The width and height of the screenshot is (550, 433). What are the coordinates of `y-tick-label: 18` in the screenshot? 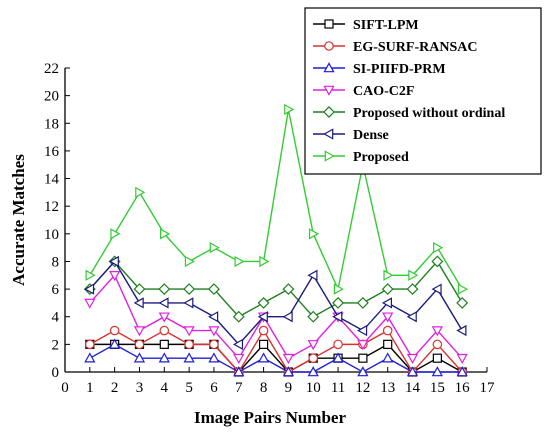 It's located at (51, 124).